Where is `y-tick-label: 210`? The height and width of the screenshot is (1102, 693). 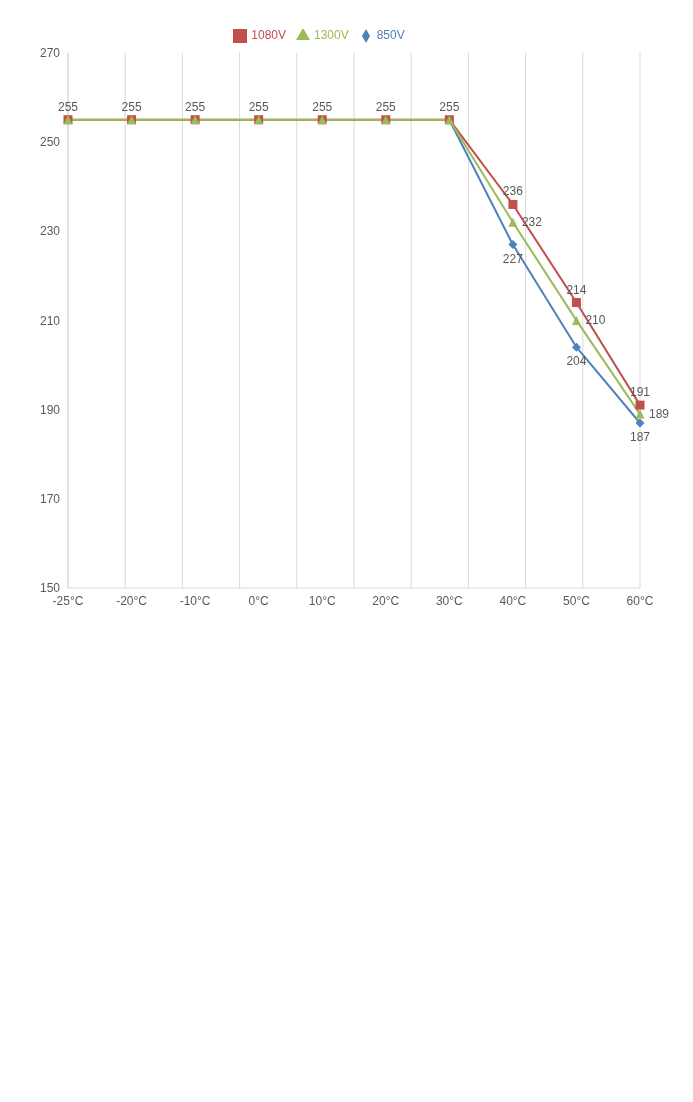 y-tick-label: 210 is located at coordinates (50, 320).